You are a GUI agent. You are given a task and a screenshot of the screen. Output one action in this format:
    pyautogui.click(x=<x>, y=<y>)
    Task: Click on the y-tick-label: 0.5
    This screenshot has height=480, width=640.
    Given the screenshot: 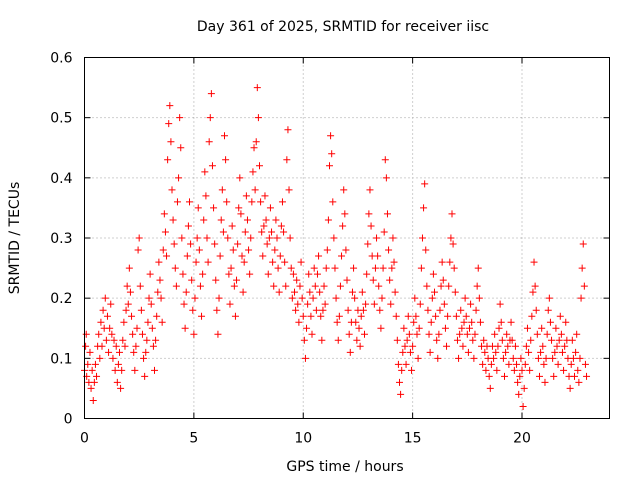 What is the action you would take?
    pyautogui.click(x=61, y=119)
    